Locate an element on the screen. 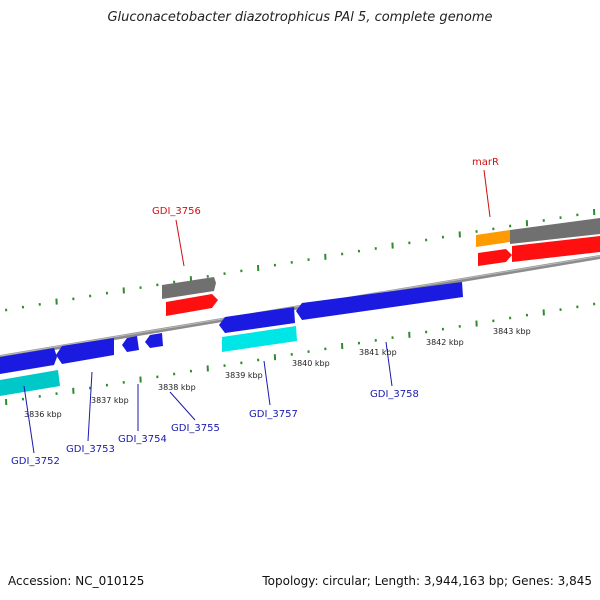 The image size is (600, 600). tick-label-3839: 3839 kbp is located at coordinates (244, 375).